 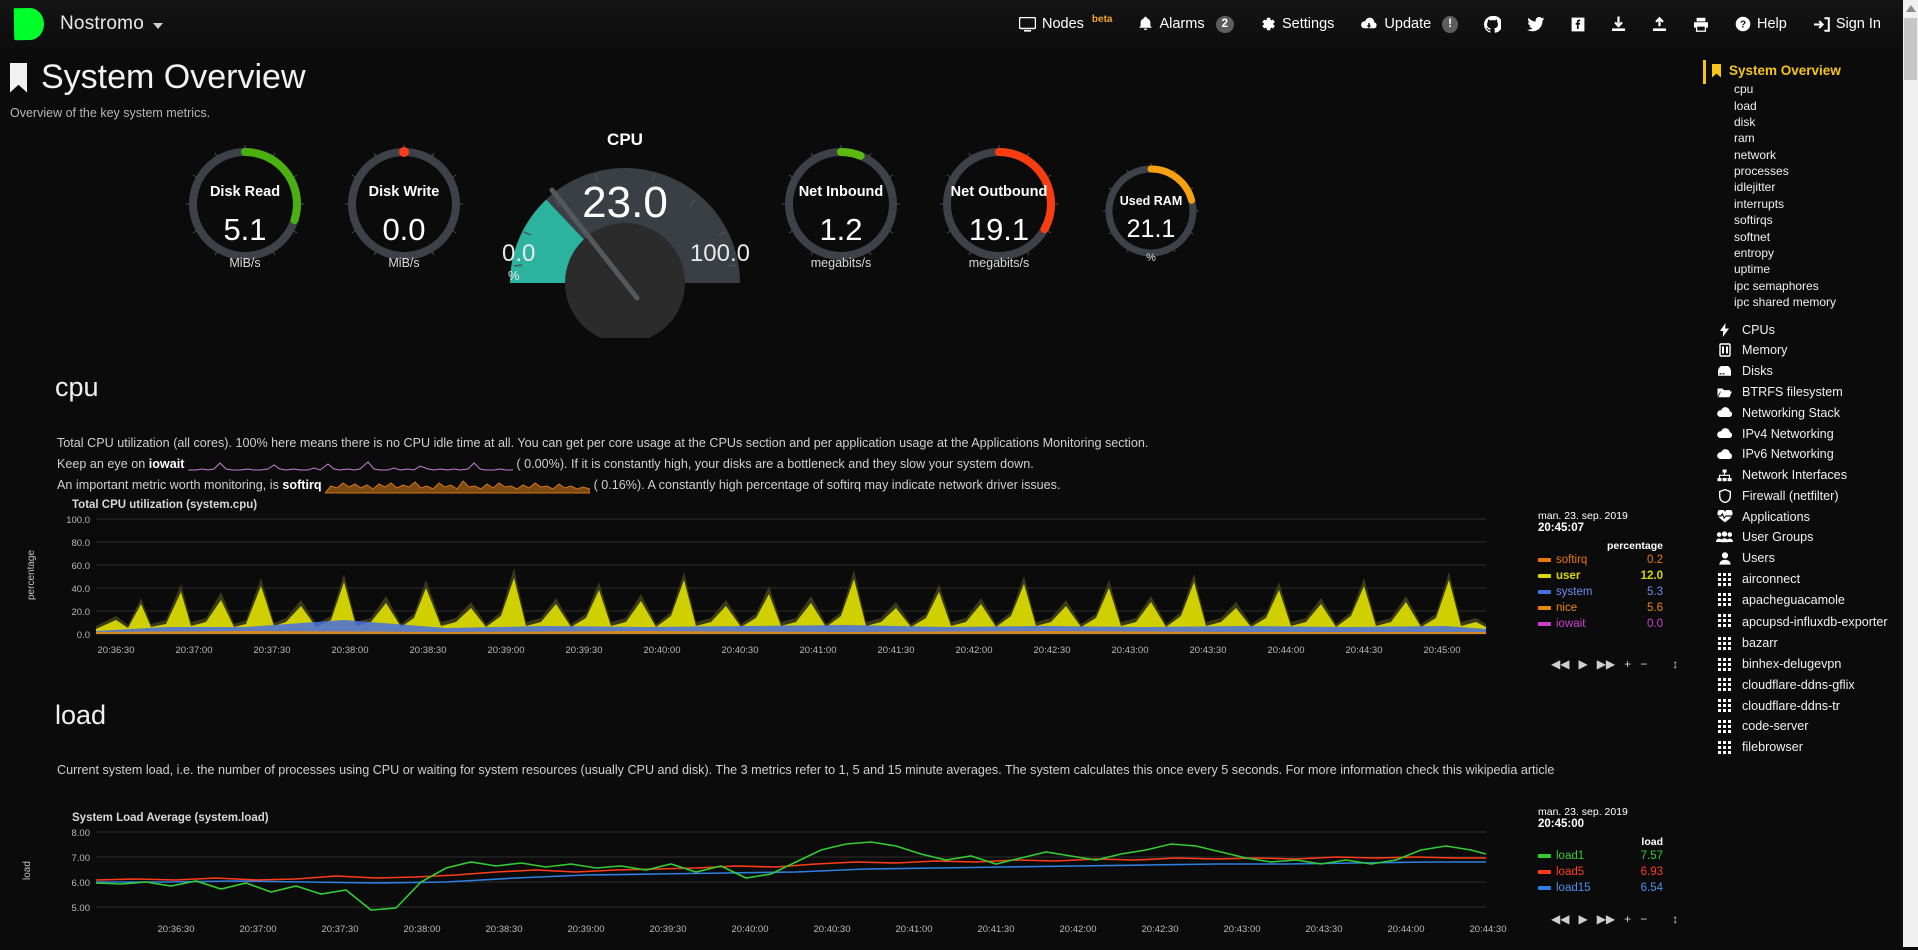 What do you see at coordinates (1655, 624) in the screenshot?
I see `legend-value-iowait: 0.0` at bounding box center [1655, 624].